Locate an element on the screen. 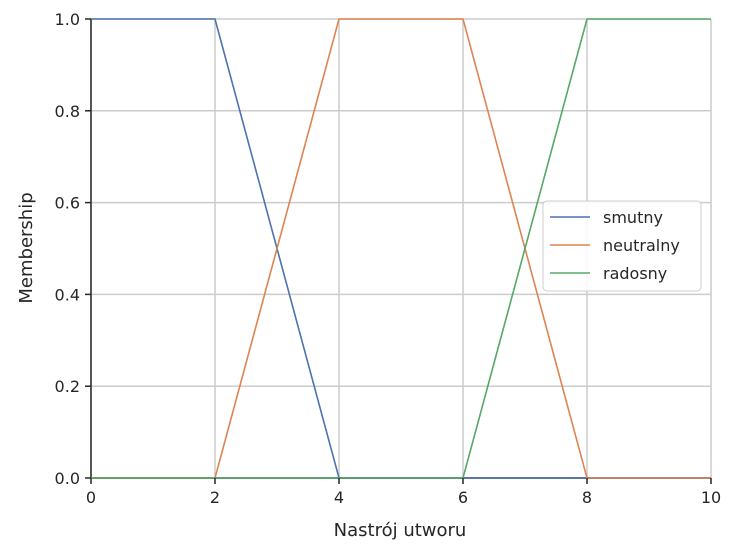 This screenshot has width=735, height=552. y-tick-label-2: 0.4 is located at coordinates (67, 294).